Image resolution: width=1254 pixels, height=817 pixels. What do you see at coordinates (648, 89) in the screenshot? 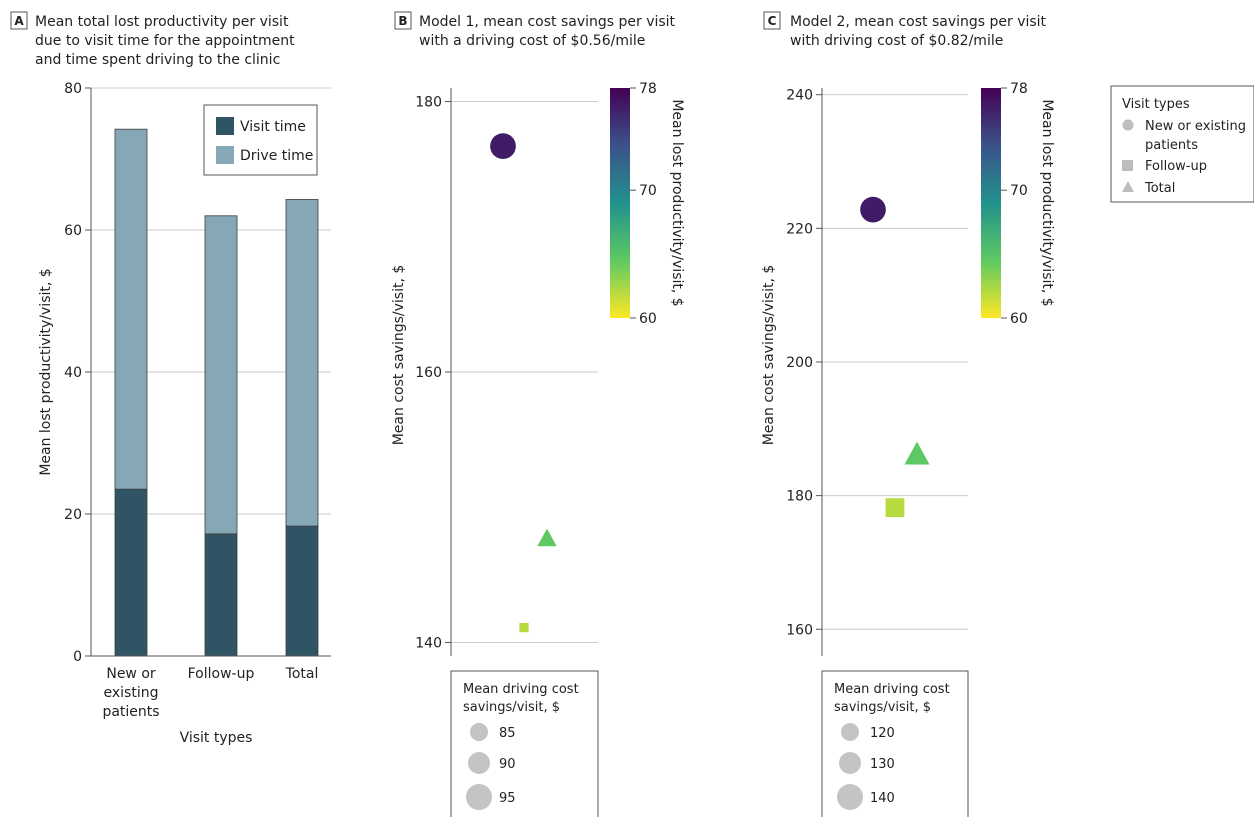
I see `panel-b-colorbar-tick-label: 78` at bounding box center [648, 89].